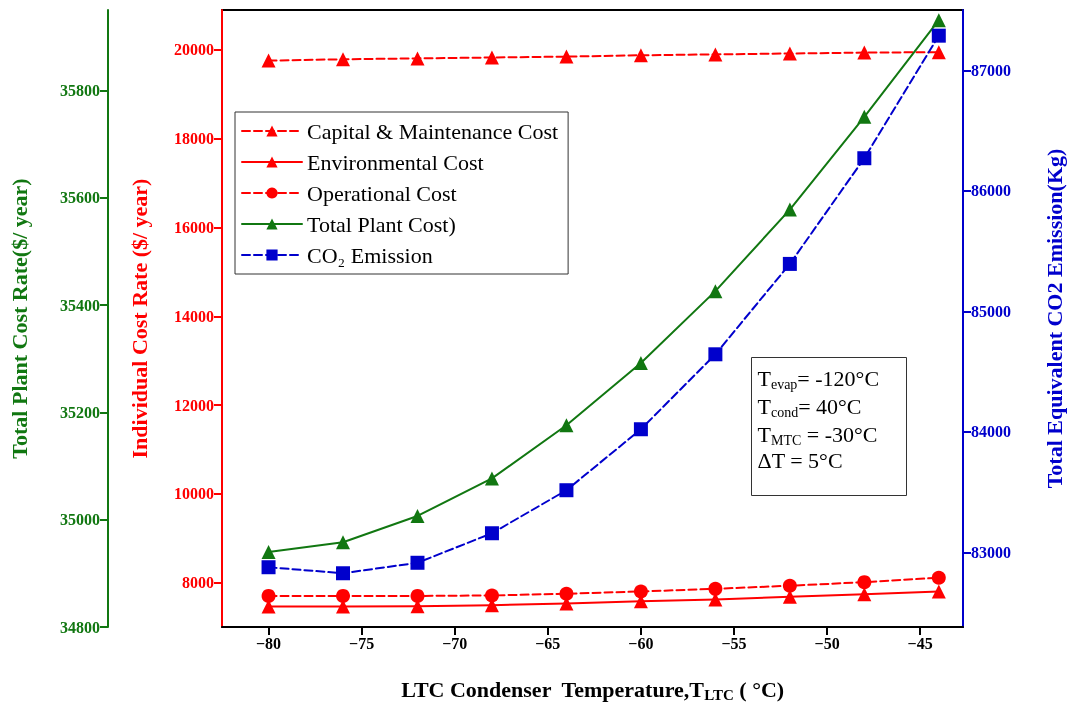 This screenshot has width=1073, height=708. Describe the element at coordinates (991, 311) in the screenshot. I see `y2-tick-label: 85000` at that location.